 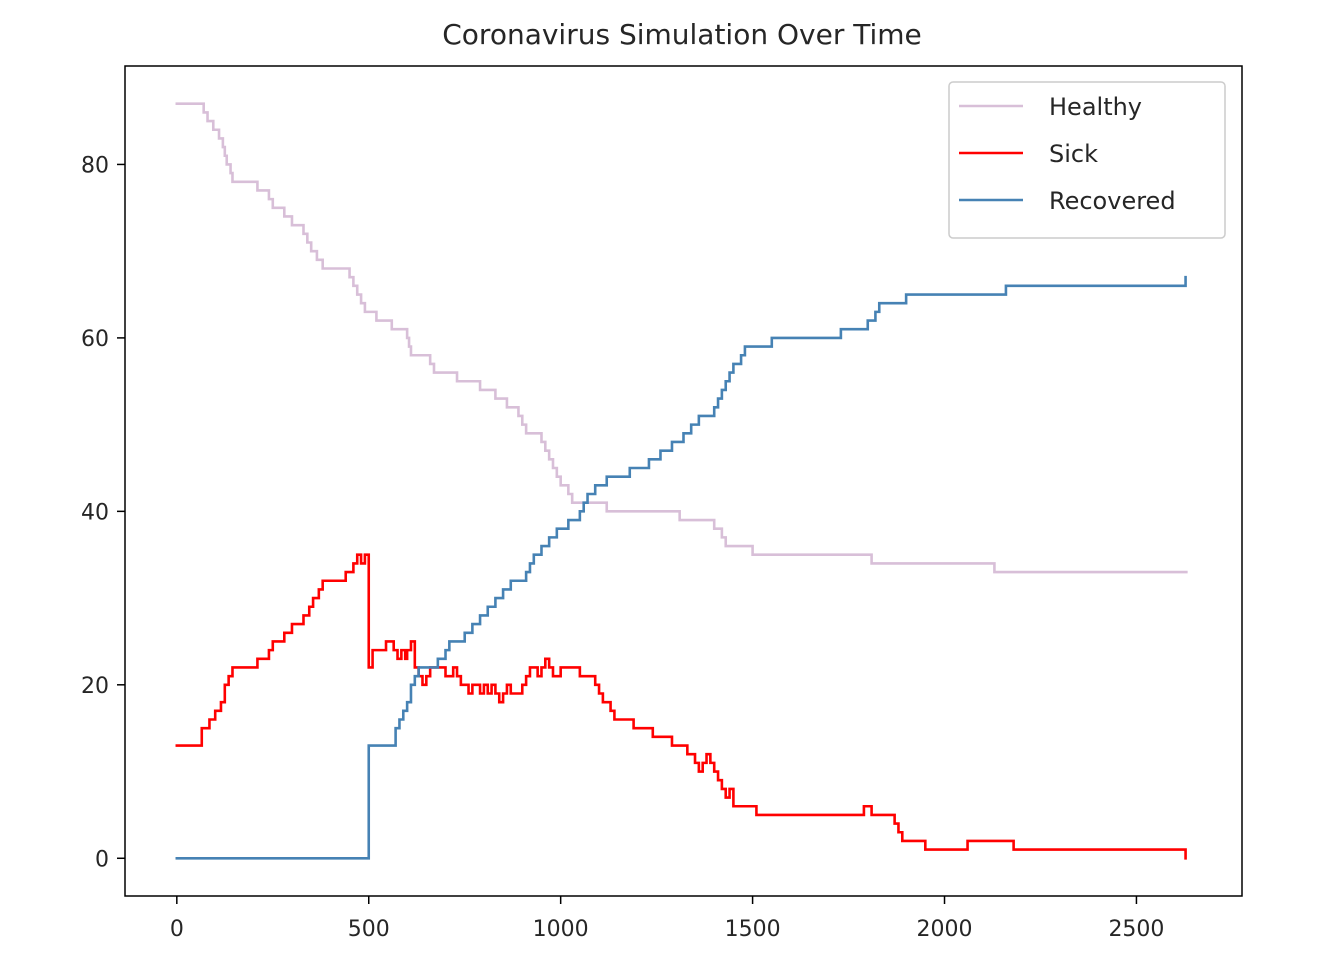 I want to click on x-axis: 0 500 1000 1500 2000 2500, so click(x=667, y=919).